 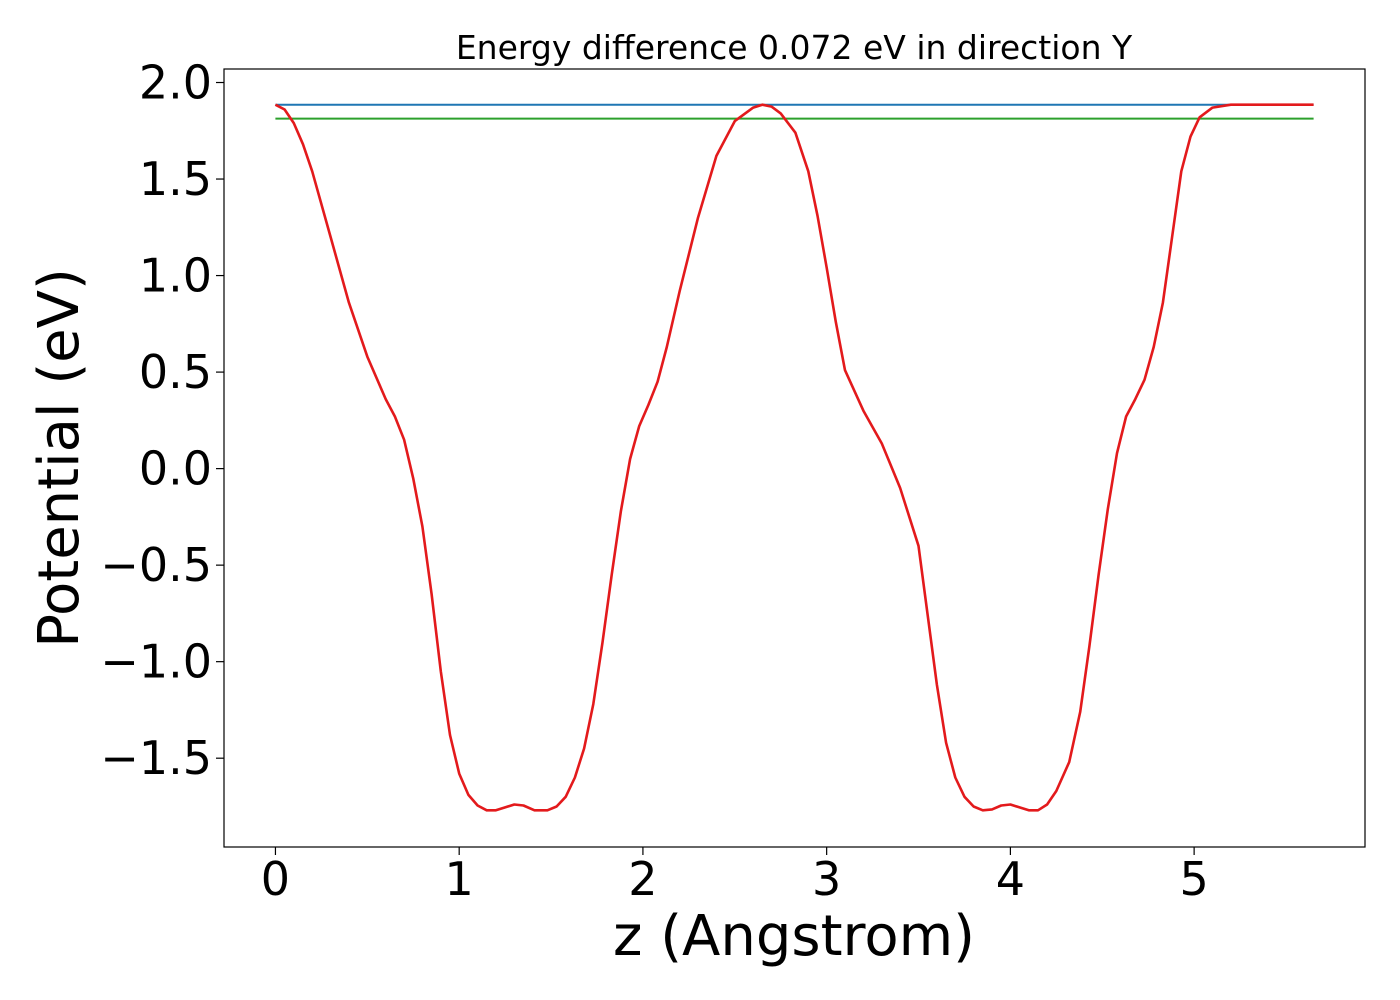 I want to click on x-tick-label: 0, so click(x=275, y=879).